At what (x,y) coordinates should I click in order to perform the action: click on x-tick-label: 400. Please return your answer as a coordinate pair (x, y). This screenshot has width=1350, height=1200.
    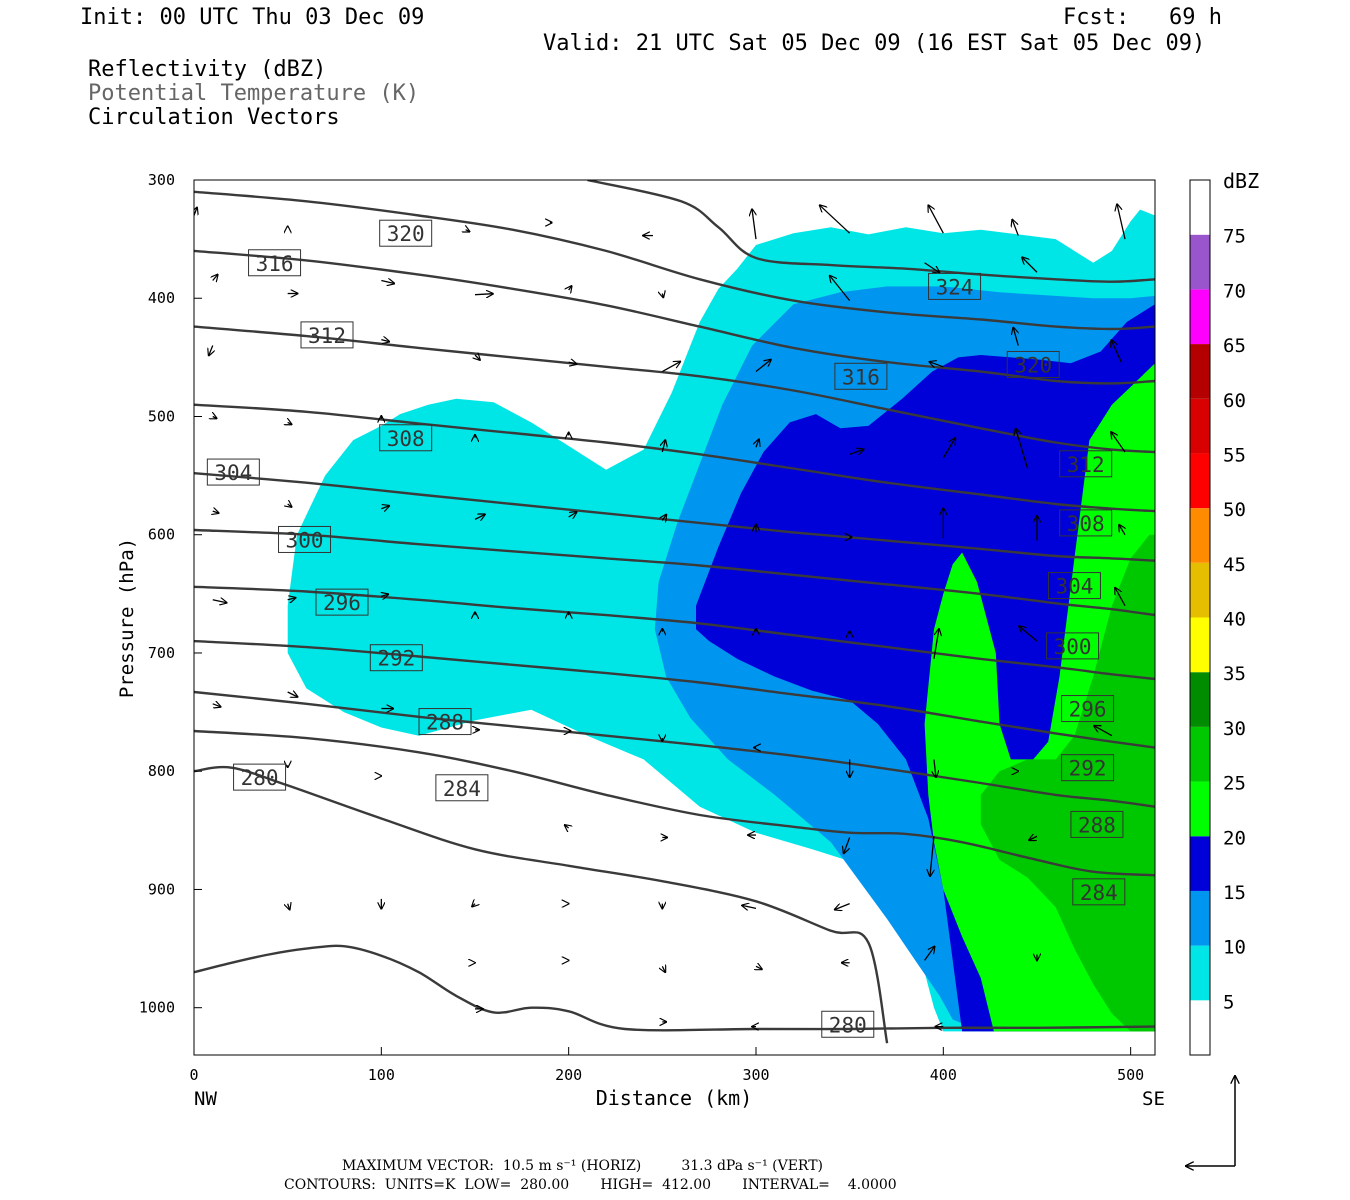
    Looking at the image, I should click on (943, 1075).